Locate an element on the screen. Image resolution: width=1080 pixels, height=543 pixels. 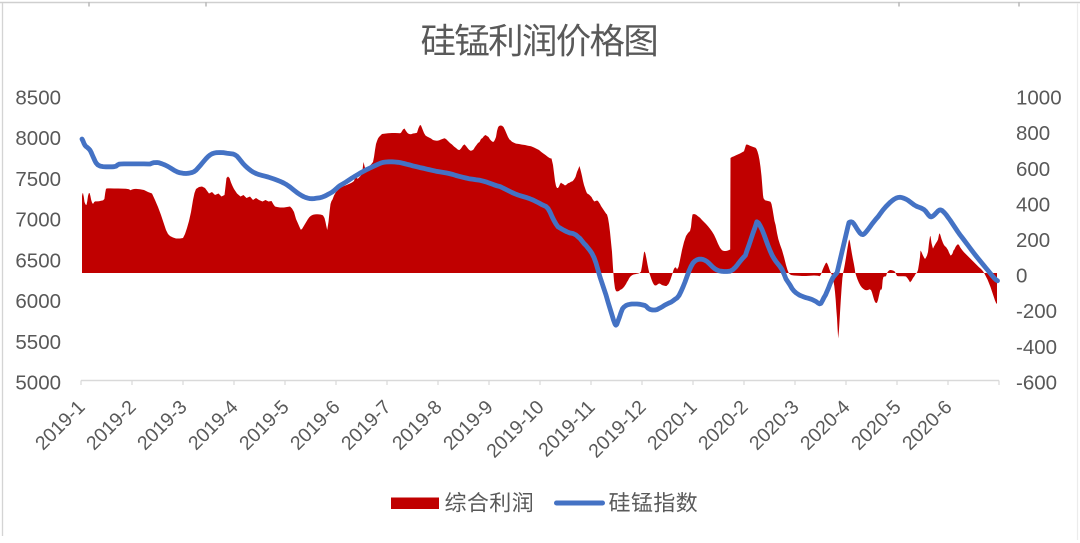
svg-text: 800 is located at coordinates (1033, 133).